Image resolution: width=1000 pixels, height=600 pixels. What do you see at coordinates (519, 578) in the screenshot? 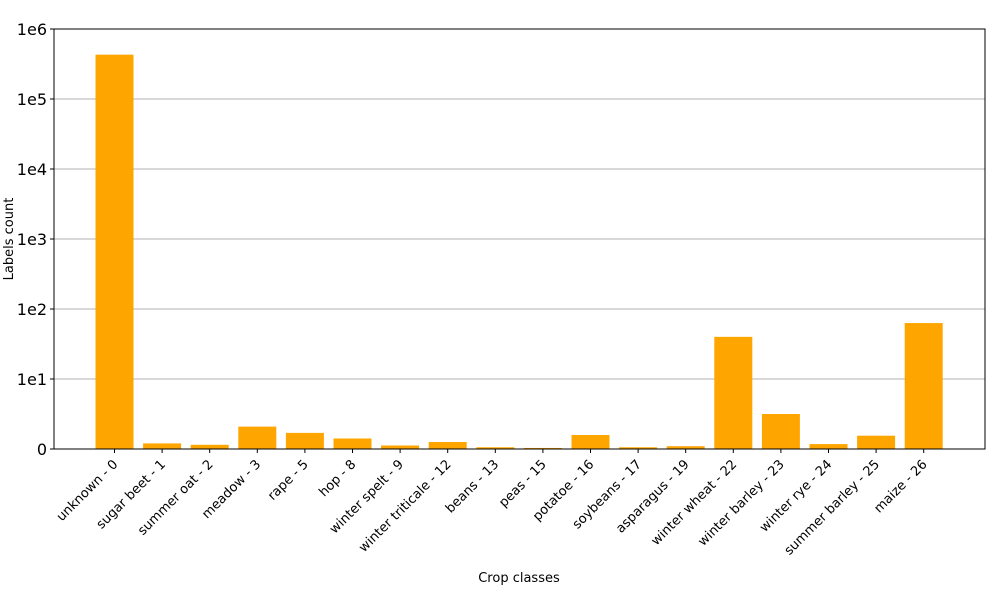
I see `x-axis-label: Crop classes` at bounding box center [519, 578].